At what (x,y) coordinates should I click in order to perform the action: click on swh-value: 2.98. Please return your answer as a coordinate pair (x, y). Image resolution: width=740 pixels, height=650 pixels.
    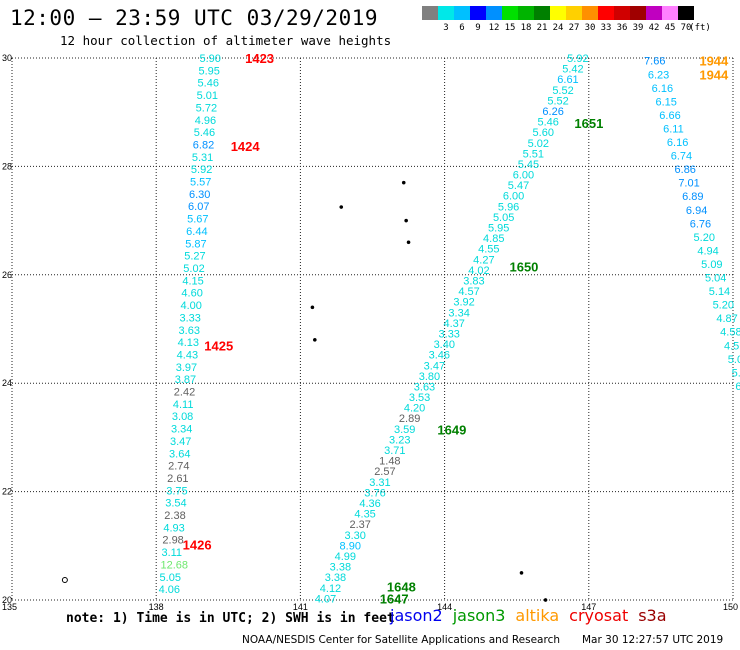
    Looking at the image, I should click on (172, 541).